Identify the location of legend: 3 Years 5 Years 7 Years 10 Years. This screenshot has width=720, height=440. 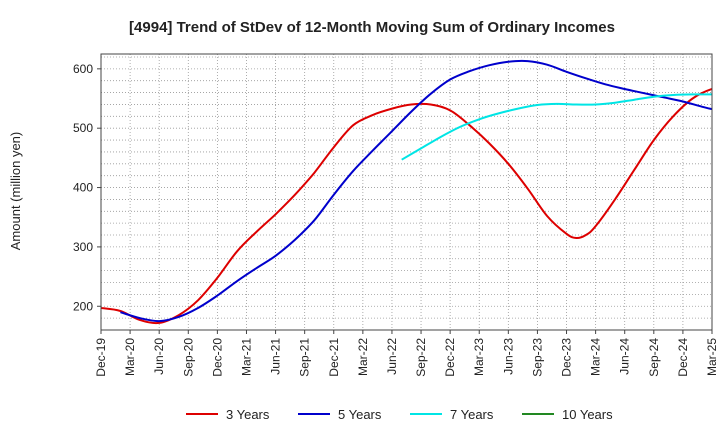
(399, 414).